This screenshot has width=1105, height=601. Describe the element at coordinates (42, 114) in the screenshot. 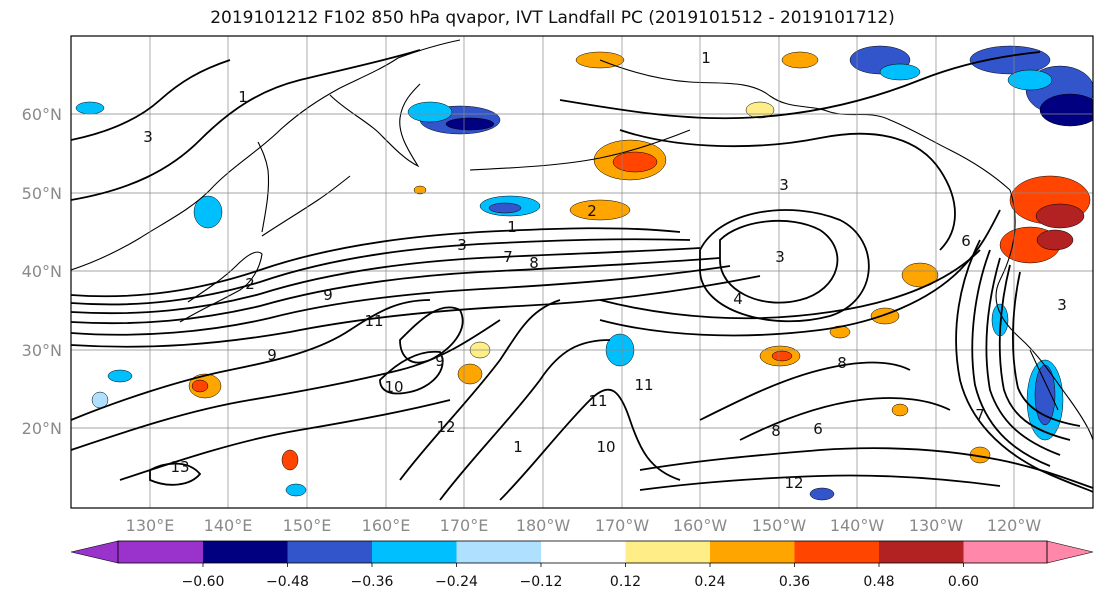

I see `lat-label: 60°N` at that location.